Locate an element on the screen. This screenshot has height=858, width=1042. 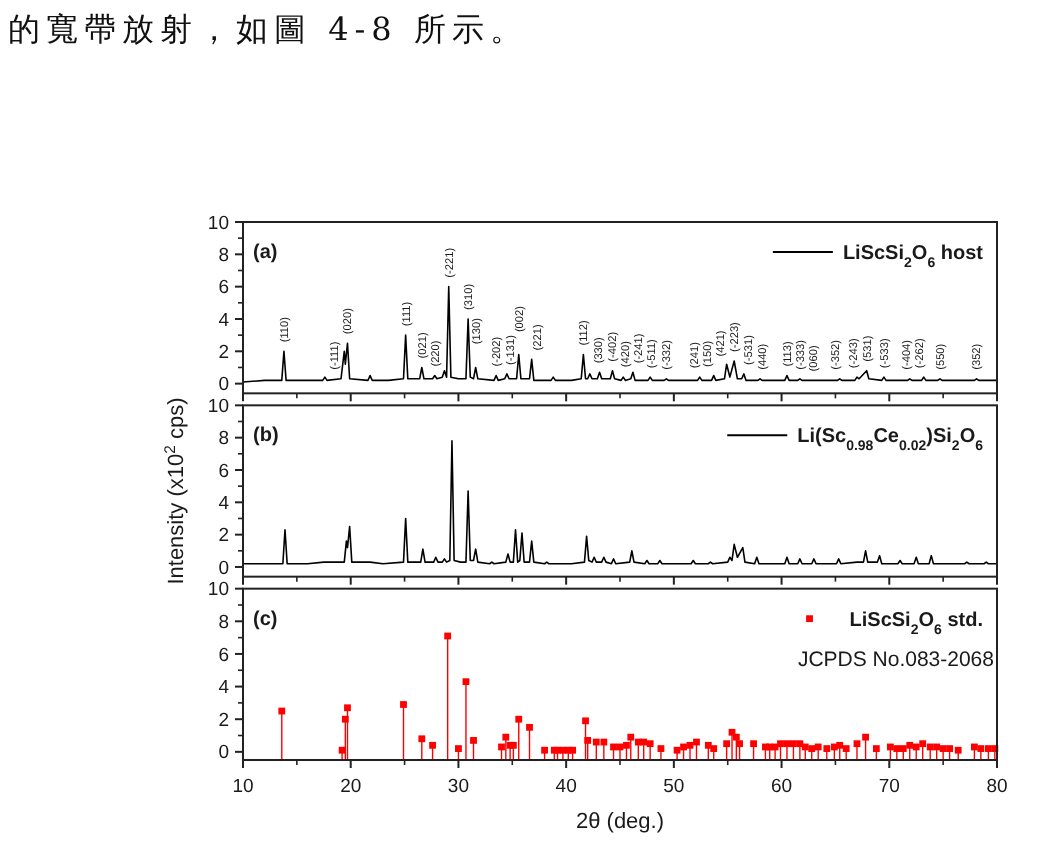
x-tick-label: 40 is located at coordinates (566, 787).